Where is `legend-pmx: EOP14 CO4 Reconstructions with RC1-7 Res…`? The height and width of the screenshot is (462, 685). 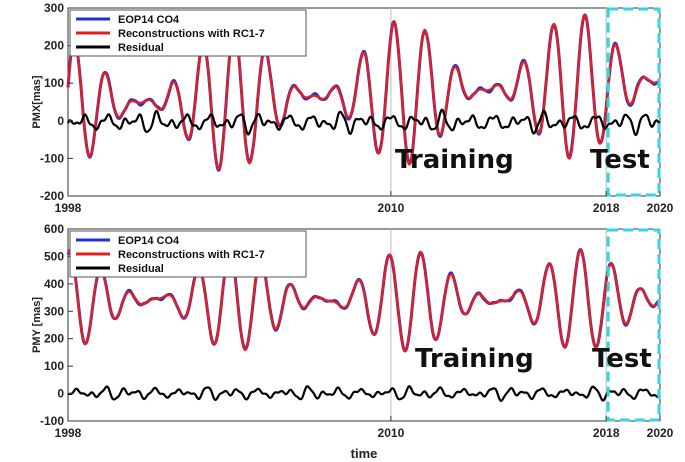
legend-pmx: EOP14 CO4 Reconstructions with RC1-7 Res… is located at coordinates (188, 33).